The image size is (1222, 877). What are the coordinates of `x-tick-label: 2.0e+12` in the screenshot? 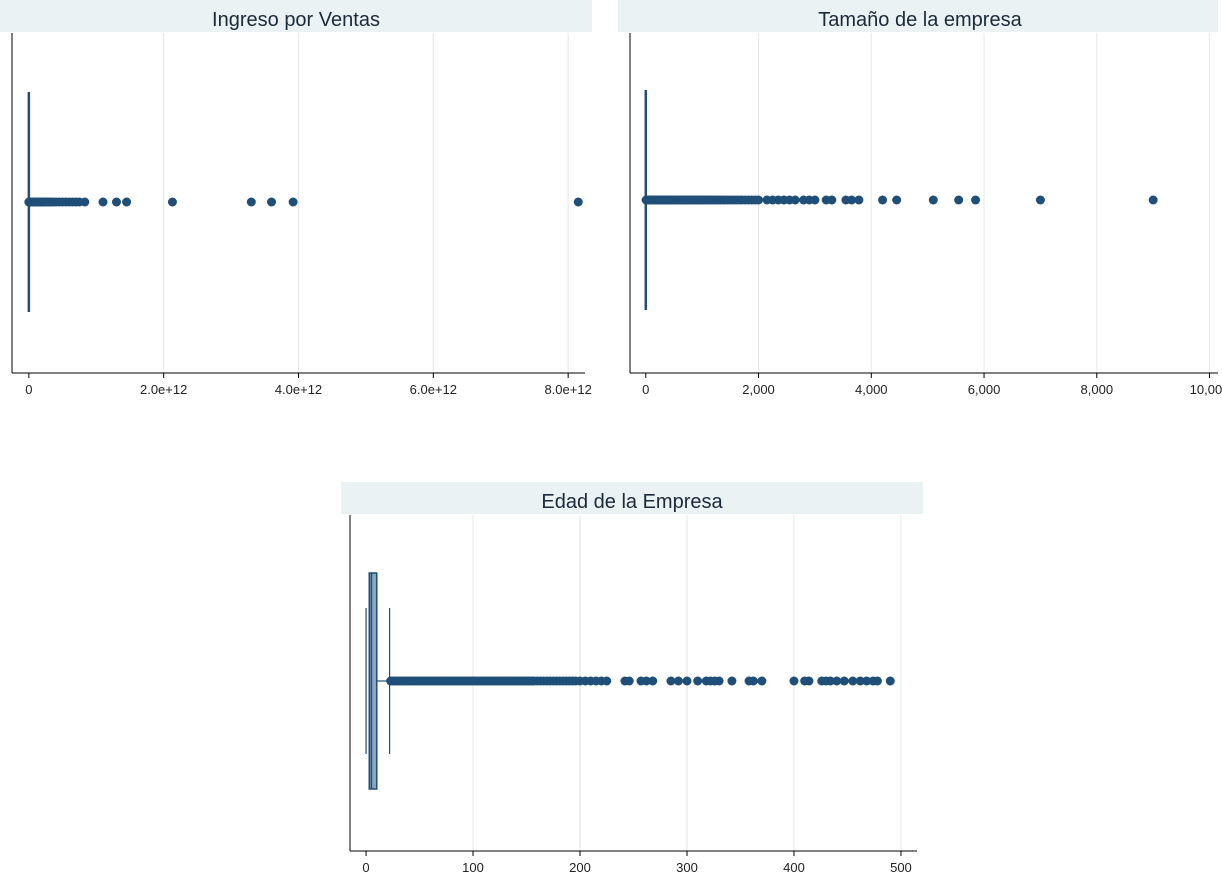 It's located at (163, 389).